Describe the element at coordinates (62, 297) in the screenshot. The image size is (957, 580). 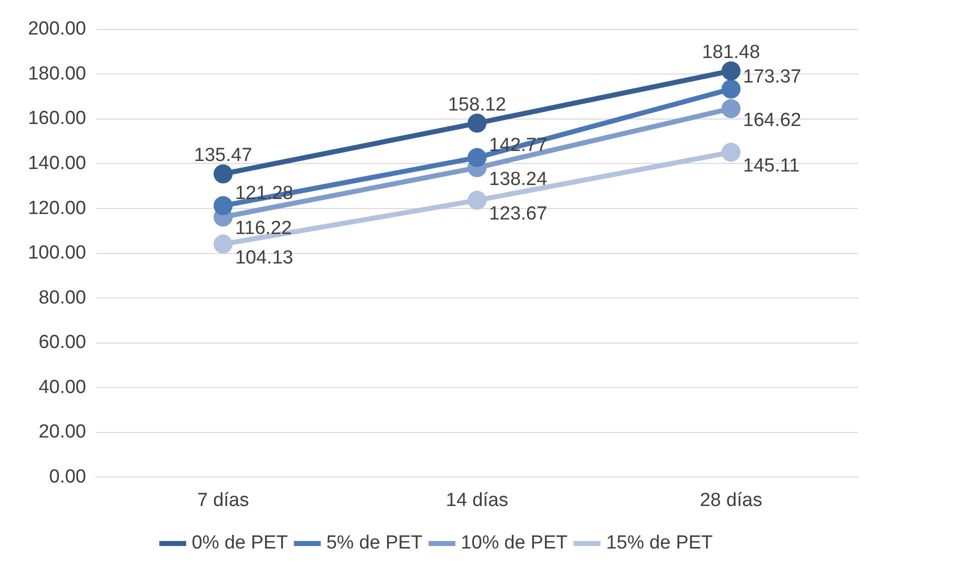
I see `y-tick-label: 80.00` at that location.